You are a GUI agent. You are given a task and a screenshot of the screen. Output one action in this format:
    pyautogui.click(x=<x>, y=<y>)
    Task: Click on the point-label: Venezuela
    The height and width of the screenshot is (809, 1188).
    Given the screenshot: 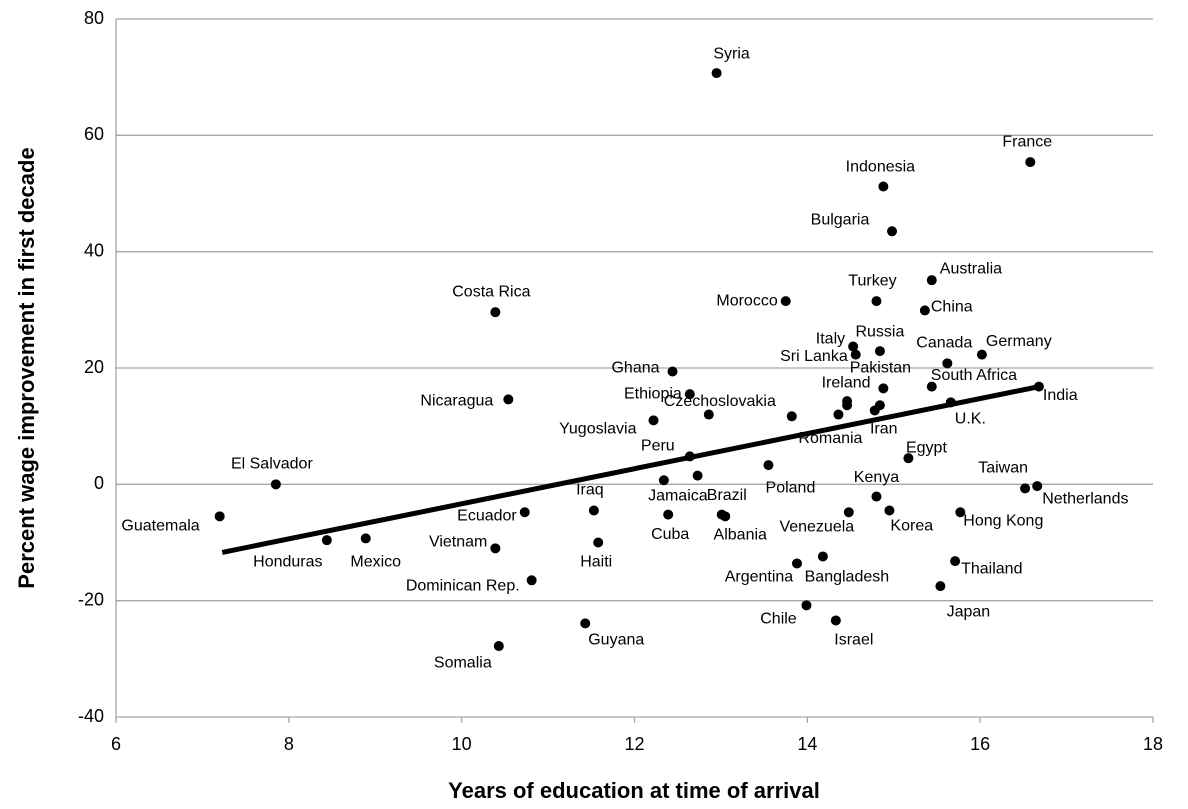 What is the action you would take?
    pyautogui.click(x=816, y=526)
    